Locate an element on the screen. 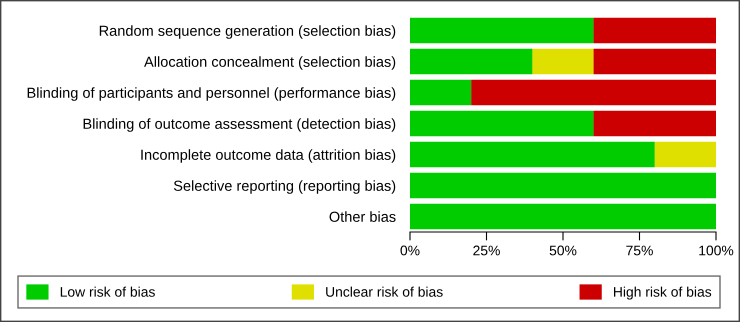 This screenshot has height=322, width=740. x-tick-label: 100% is located at coordinates (716, 251).